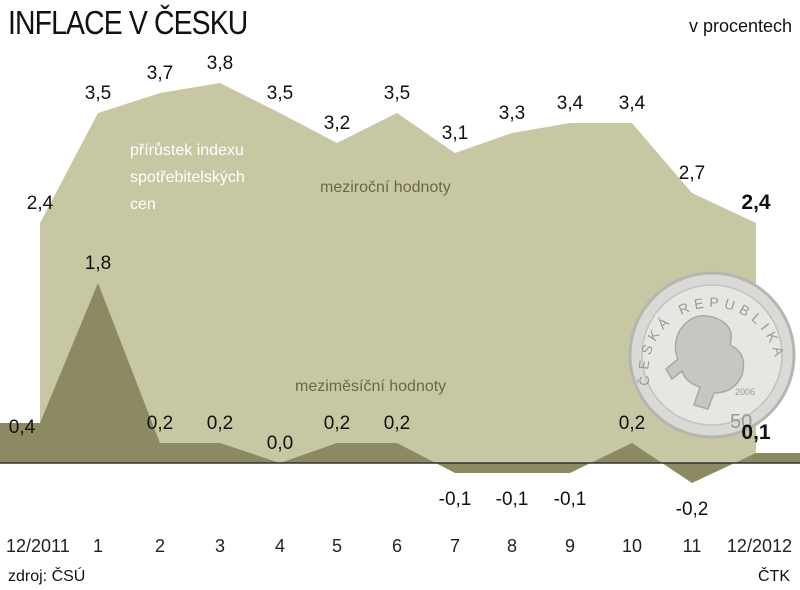 The image size is (800, 590). What do you see at coordinates (385, 187) in the screenshot?
I see `yoy-annotation: meziroční hodnoty` at bounding box center [385, 187].